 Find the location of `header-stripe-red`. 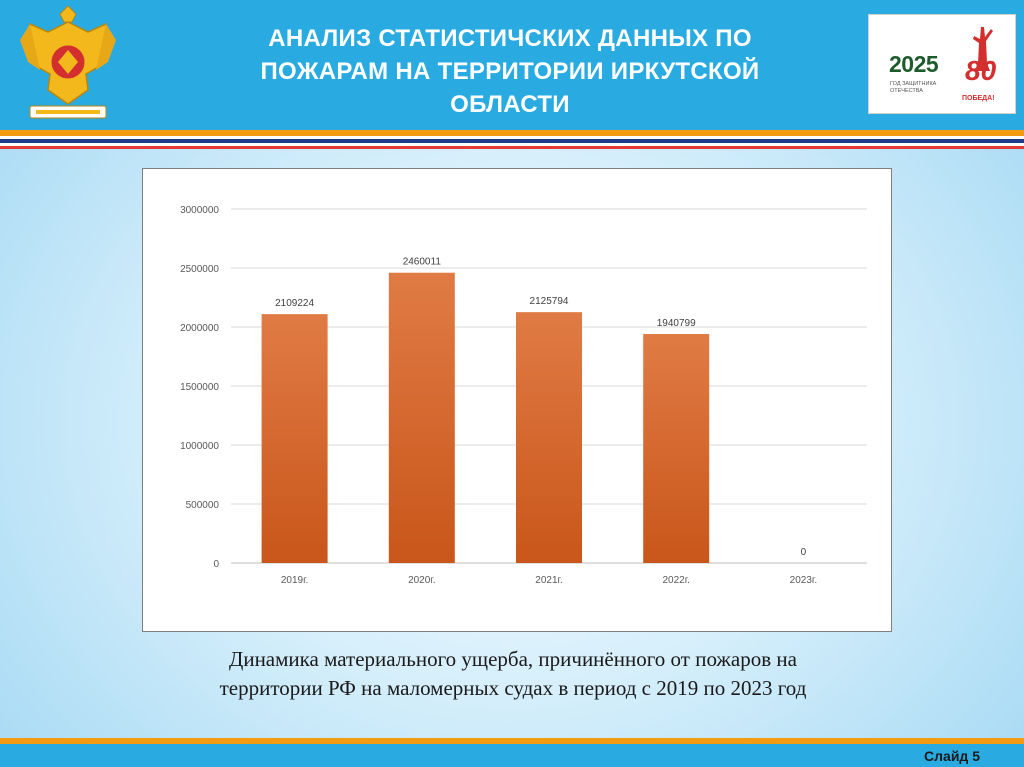

header-stripe-red is located at coordinates (512, 147).